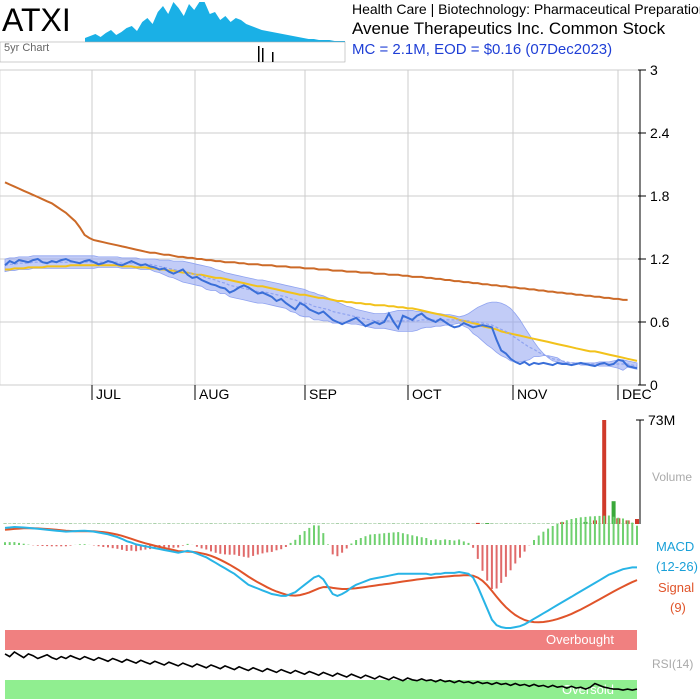 The height and width of the screenshot is (700, 700). Describe the element at coordinates (321, 640) in the screenshot. I see `overbought-zone` at that location.